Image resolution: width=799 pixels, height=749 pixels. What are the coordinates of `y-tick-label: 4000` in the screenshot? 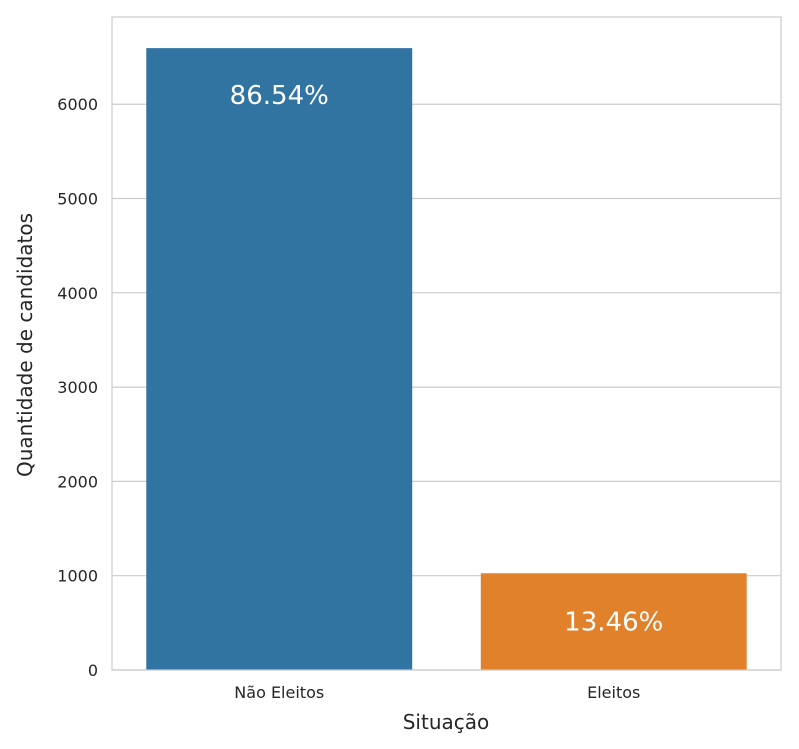 It's located at (77, 293).